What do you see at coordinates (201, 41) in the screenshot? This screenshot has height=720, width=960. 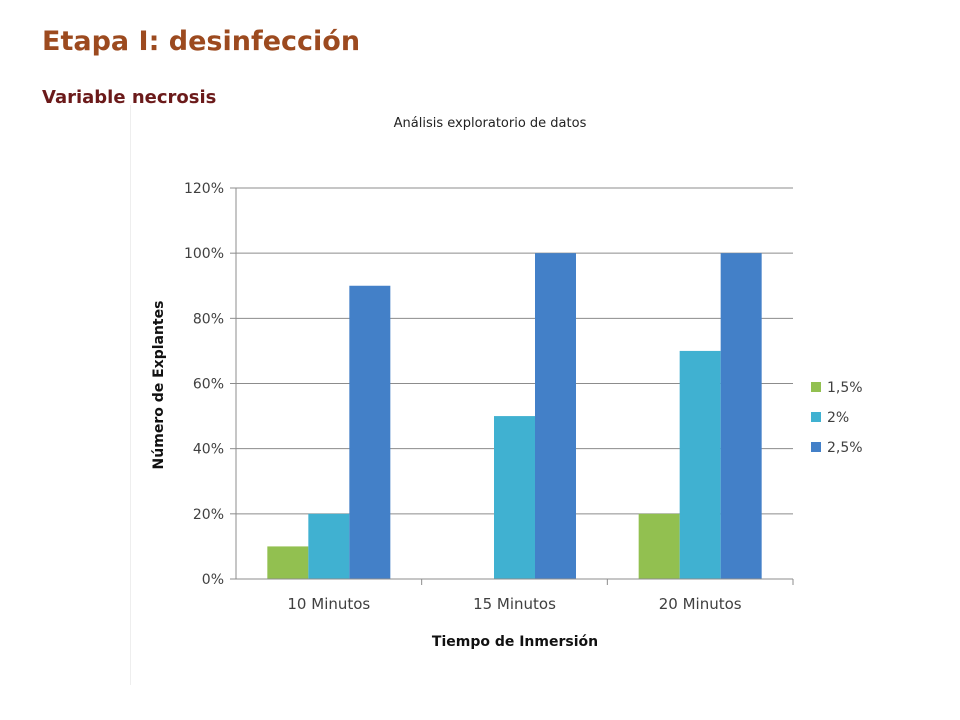 I see `slide-title: Etapa I: desinfección` at bounding box center [201, 41].